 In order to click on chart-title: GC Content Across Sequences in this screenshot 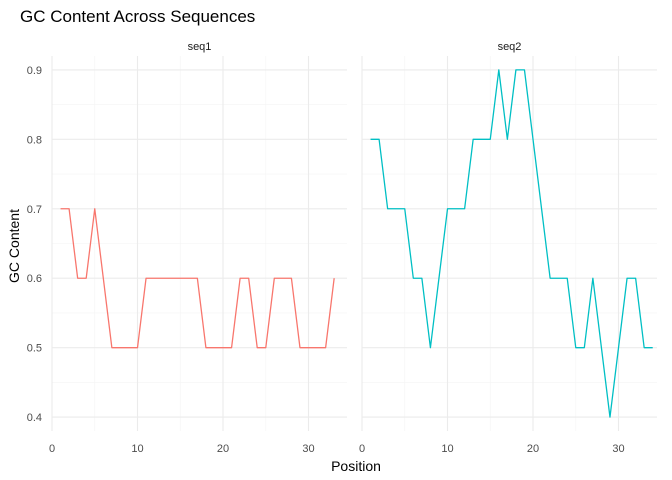, I will do `click(137, 16)`.